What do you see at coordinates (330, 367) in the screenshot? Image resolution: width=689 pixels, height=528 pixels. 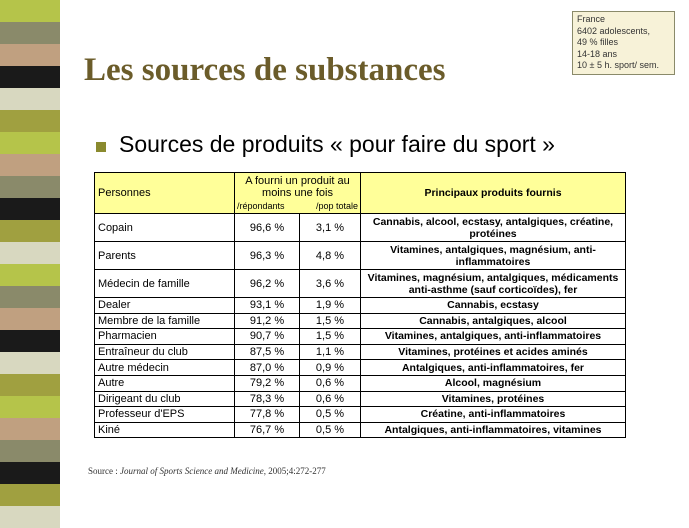 I see `cell-pop: 0,9 %` at bounding box center [330, 367].